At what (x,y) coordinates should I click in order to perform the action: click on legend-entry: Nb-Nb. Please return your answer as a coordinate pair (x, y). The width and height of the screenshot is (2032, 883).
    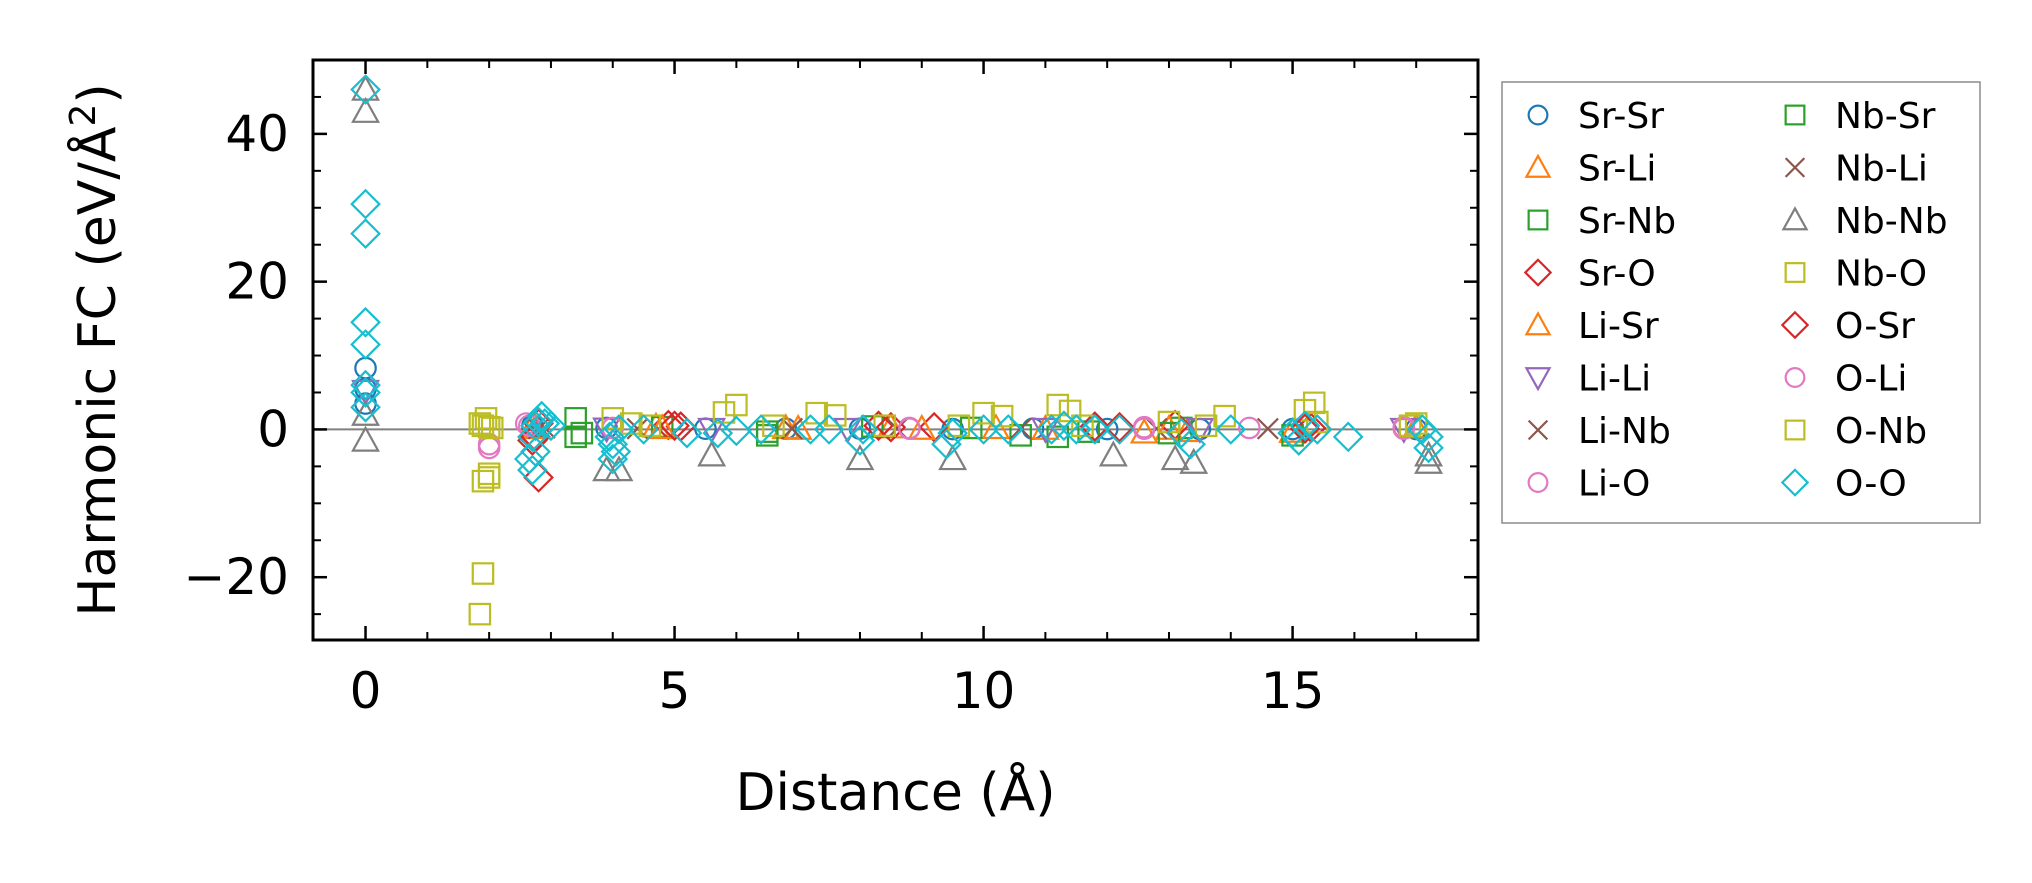
    Looking at the image, I should click on (1864, 221).